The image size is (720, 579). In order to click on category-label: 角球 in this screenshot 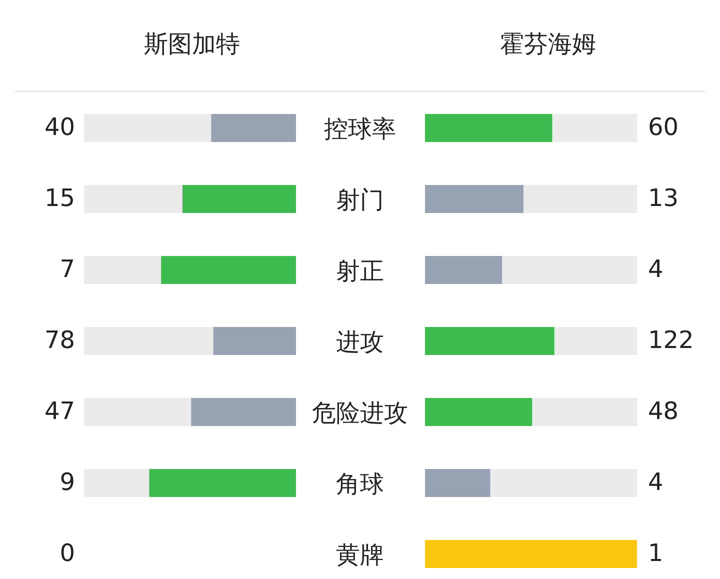, I will do `click(360, 484)`.